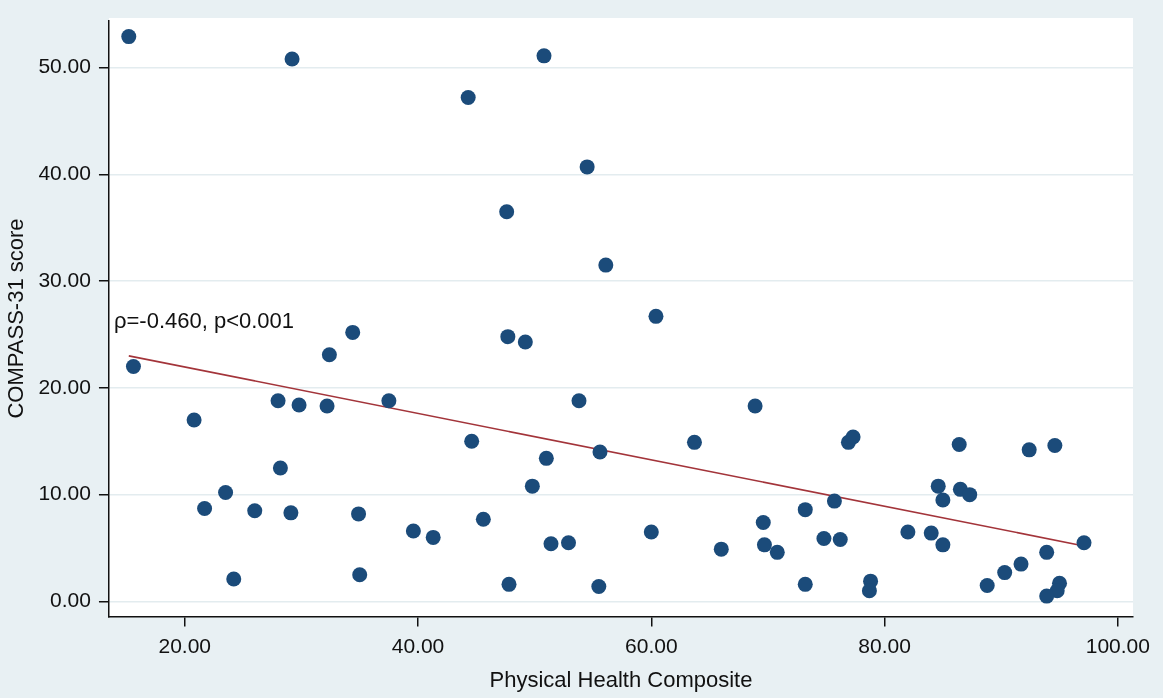  Describe the element at coordinates (1117, 645) in the screenshot. I see `x-tick-label: 100.00` at that location.